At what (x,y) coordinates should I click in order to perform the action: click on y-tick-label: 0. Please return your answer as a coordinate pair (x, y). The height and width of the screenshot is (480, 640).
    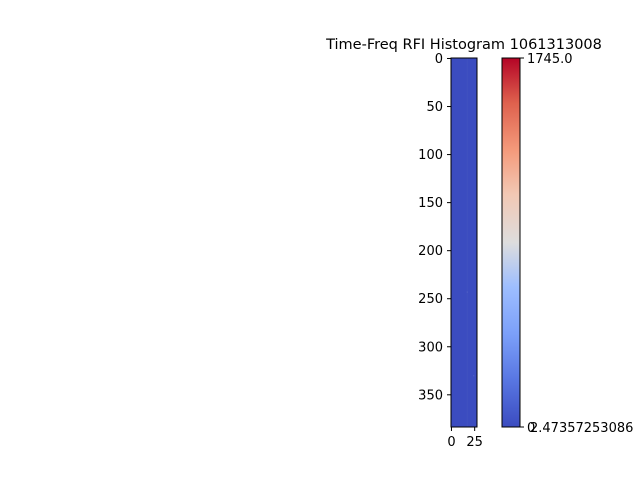
    Looking at the image, I should click on (439, 59).